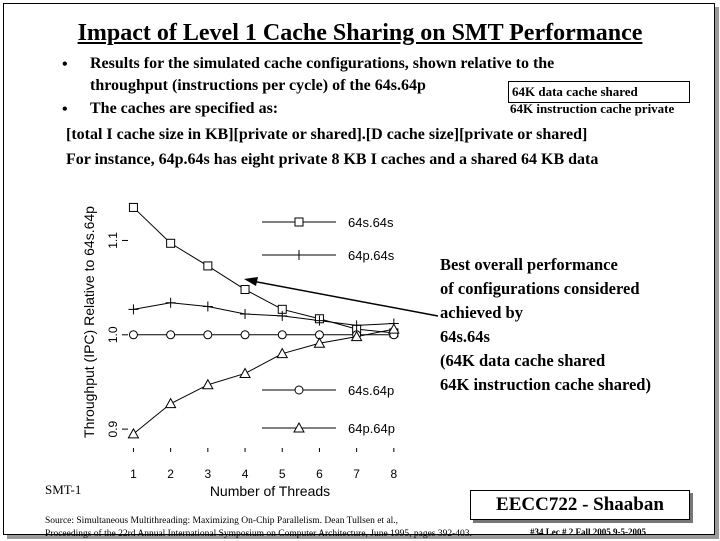 Image resolution: width=720 pixels, height=541 pixels. What do you see at coordinates (63, 489) in the screenshot?
I see `smt-label: SMT-1` at bounding box center [63, 489].